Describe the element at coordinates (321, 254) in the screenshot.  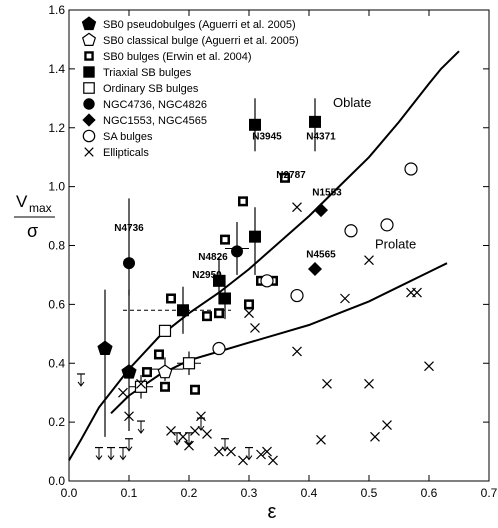
I see `point-label: N4565` at that location.